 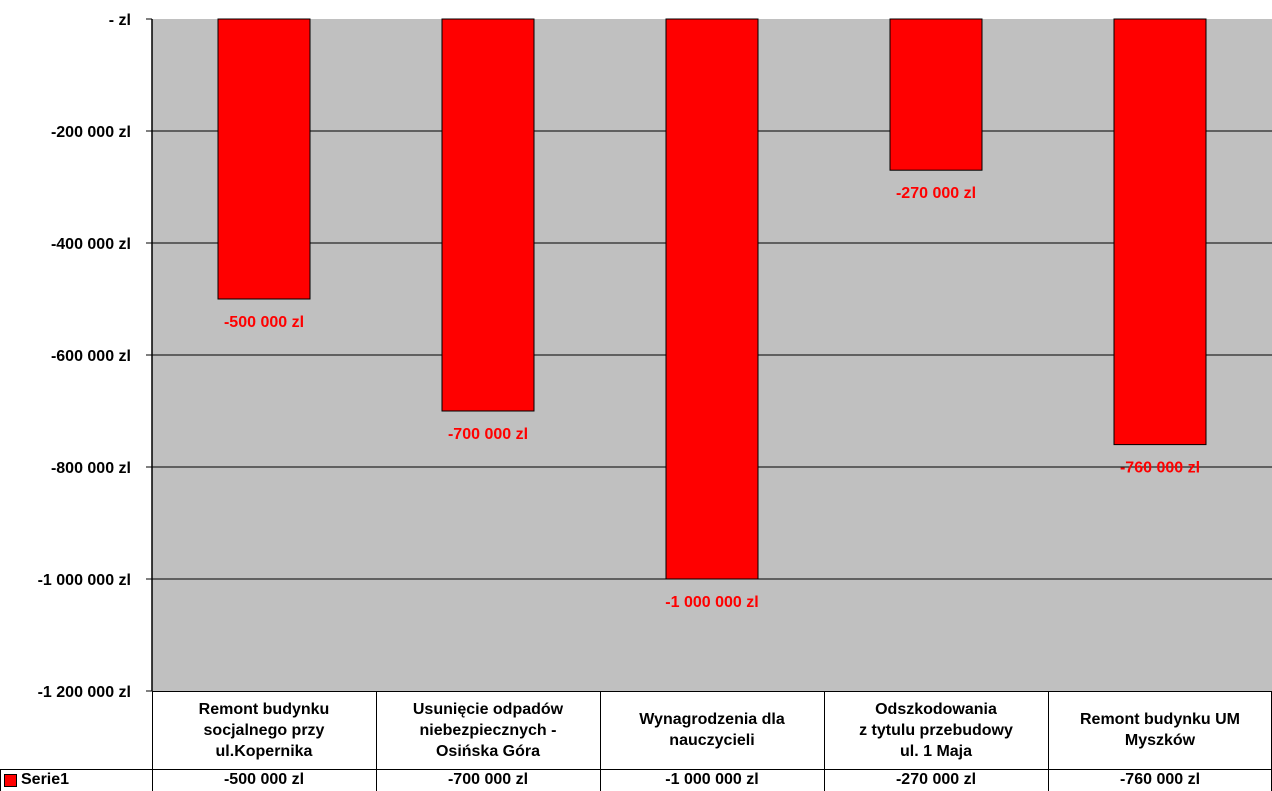 I want to click on table-value: -270 000 zl, so click(x=936, y=779).